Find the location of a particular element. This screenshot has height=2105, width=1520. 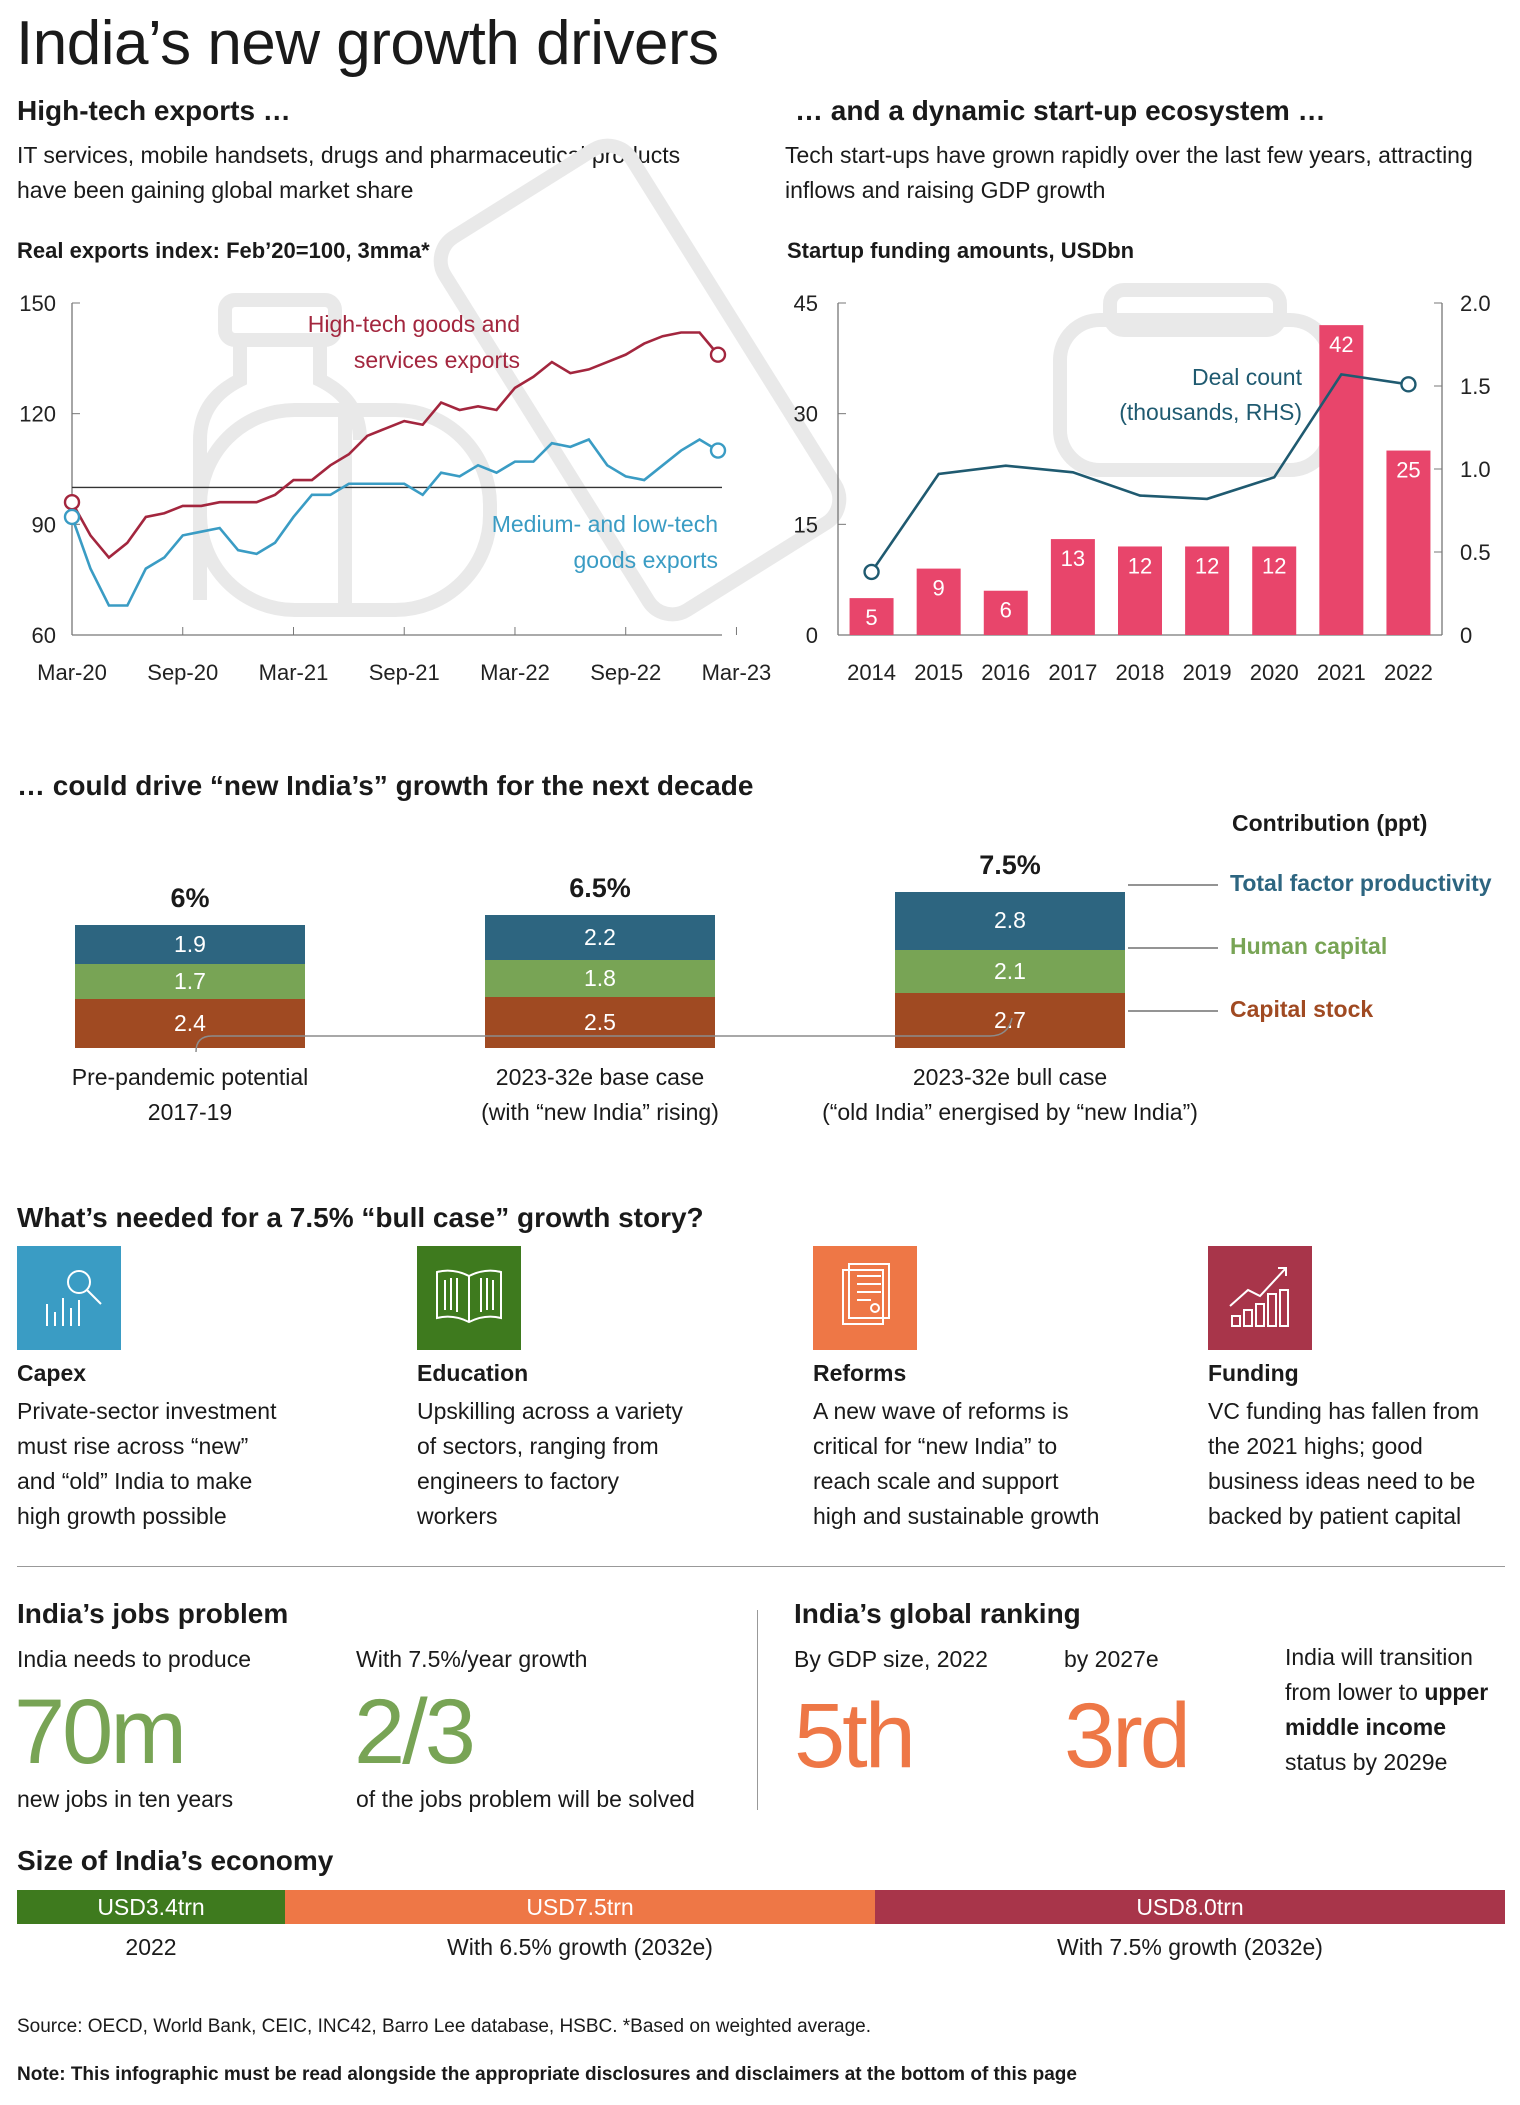

x-tick-label: 2015 is located at coordinates (938, 672).